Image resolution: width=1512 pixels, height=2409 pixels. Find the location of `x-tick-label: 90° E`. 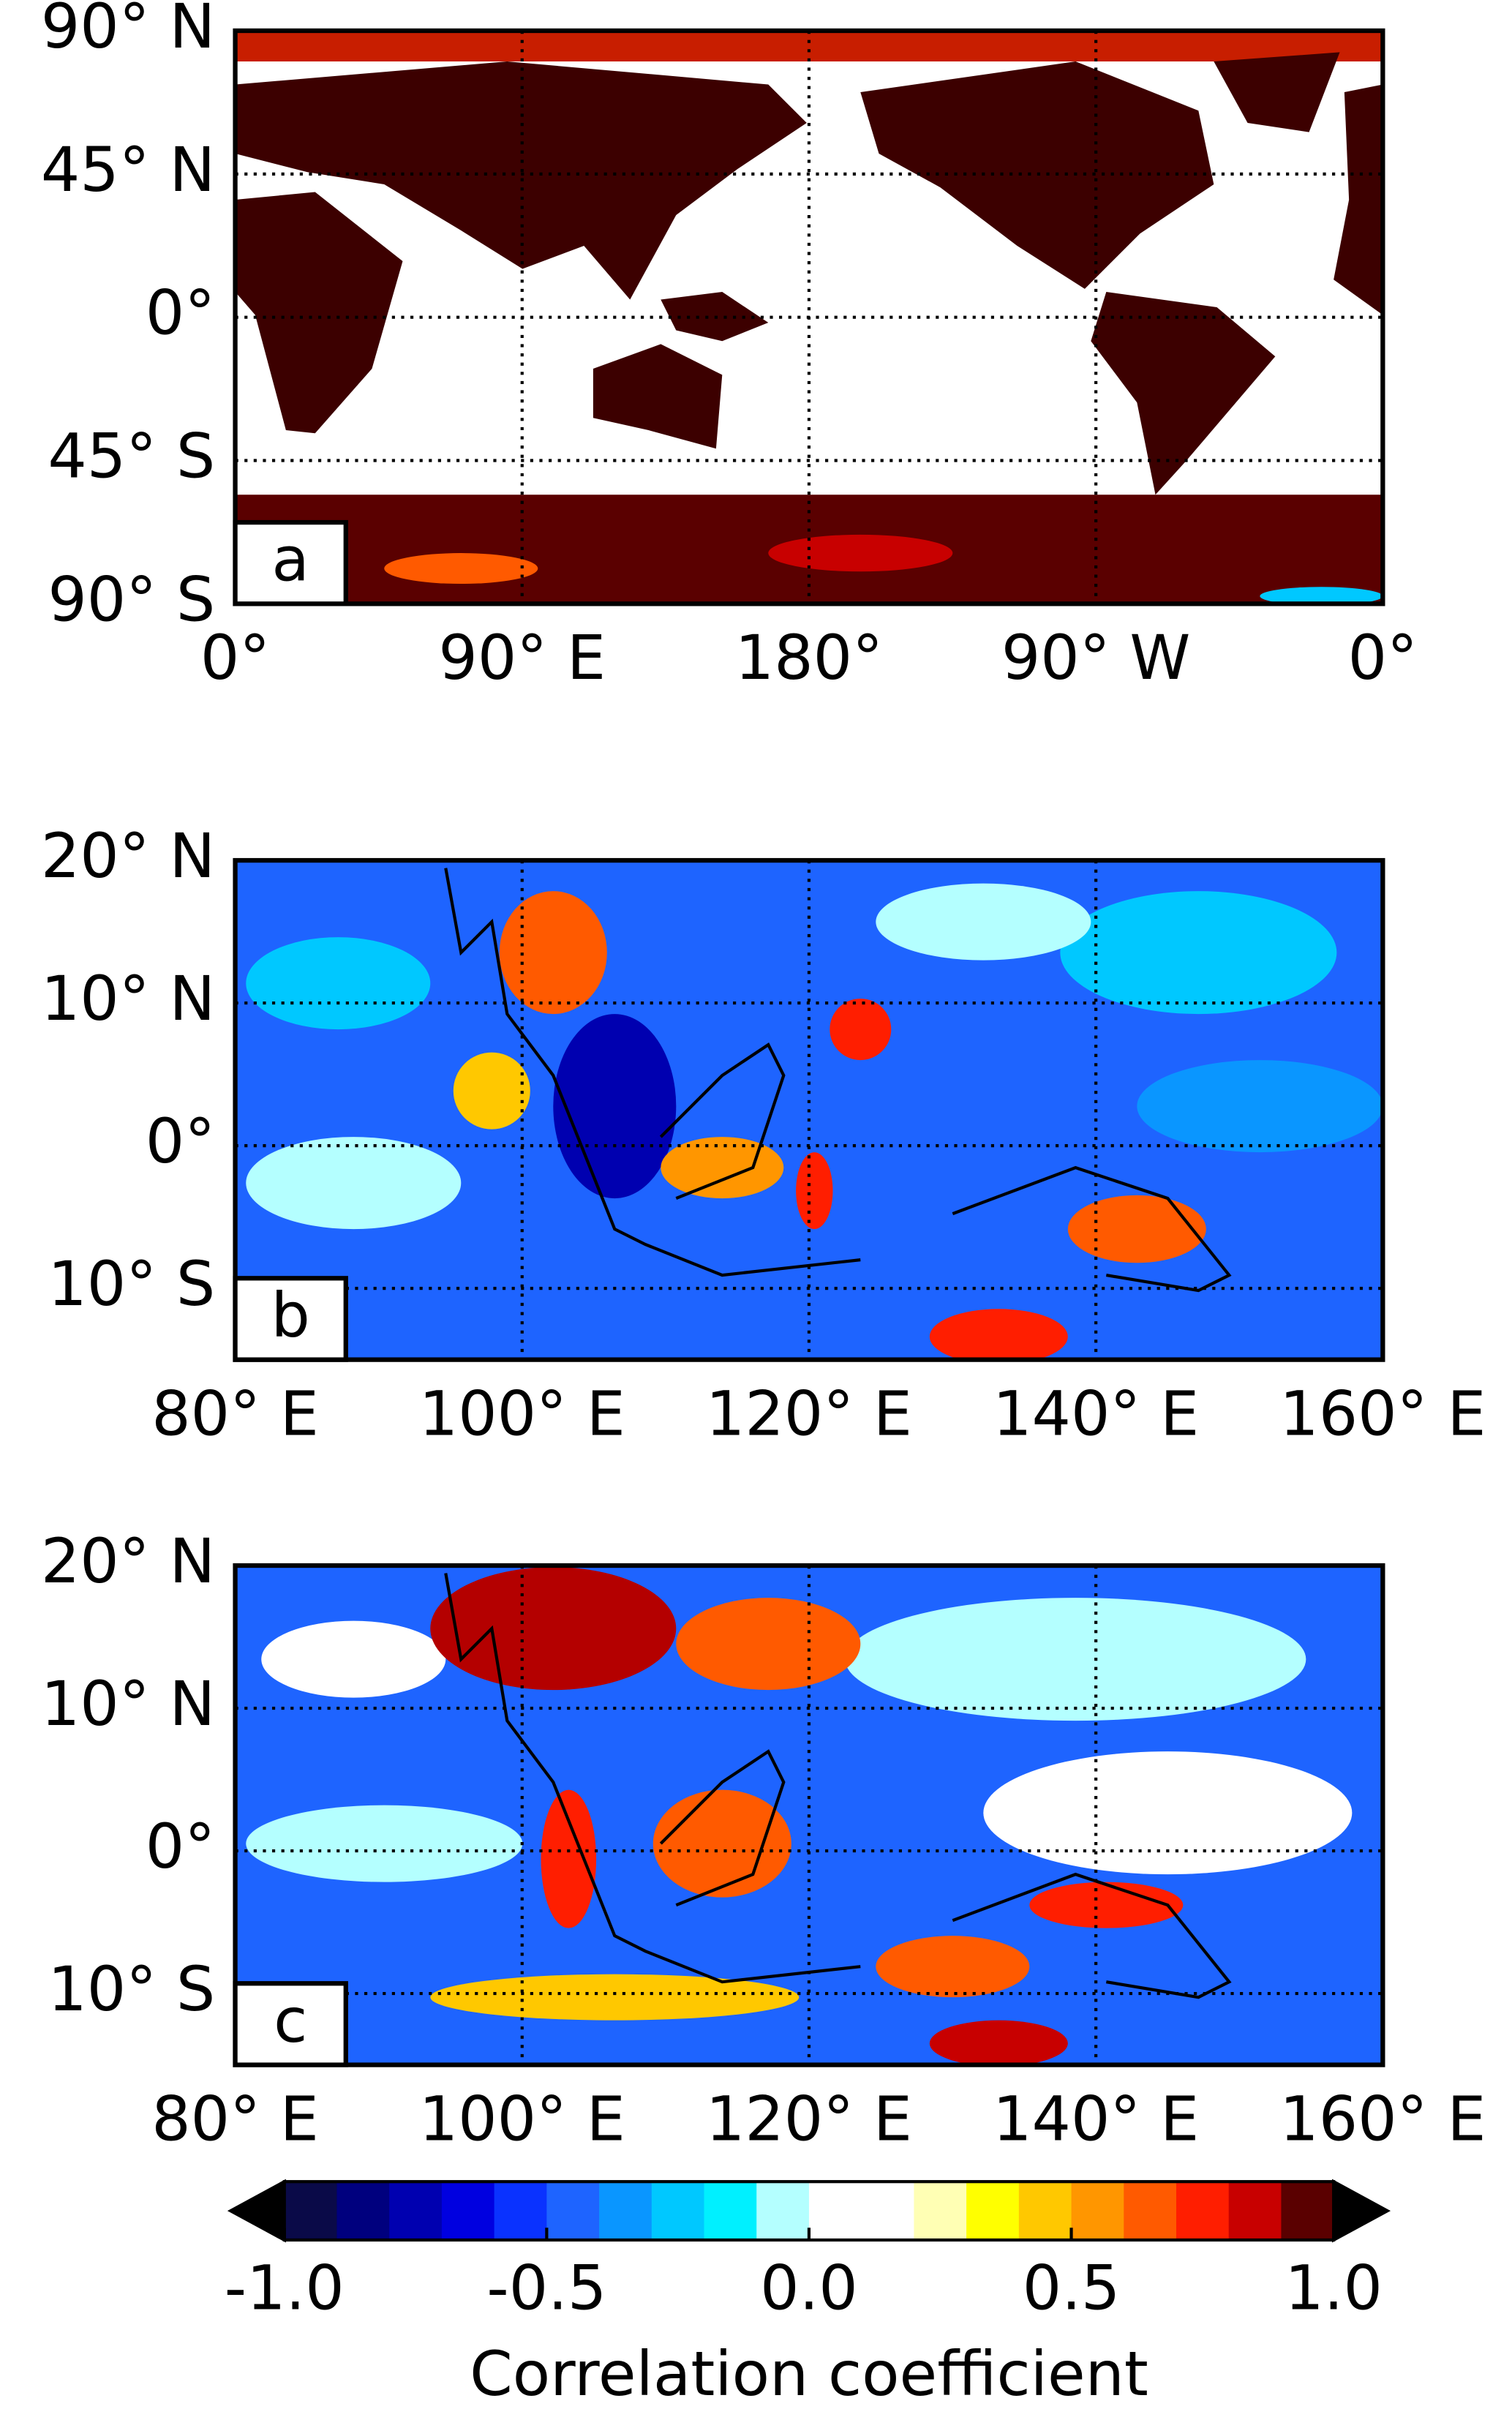

x-tick-label: 90° E is located at coordinates (522, 658).